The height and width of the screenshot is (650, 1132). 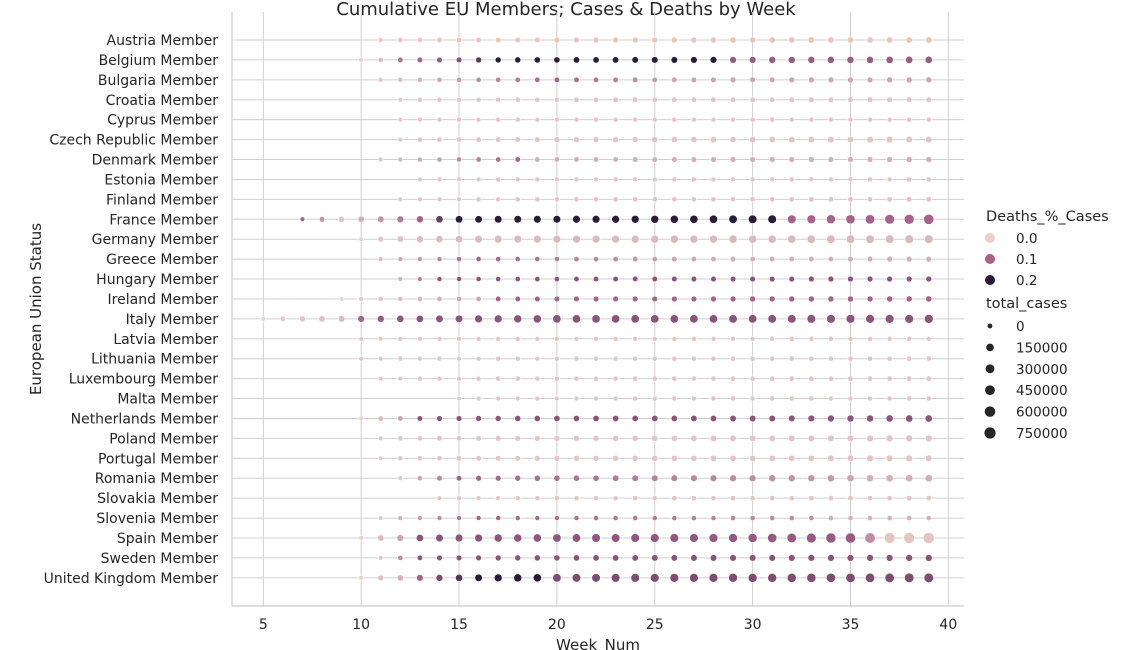 What do you see at coordinates (157, 479) in the screenshot?
I see `y-tick-label: Romania Member` at bounding box center [157, 479].